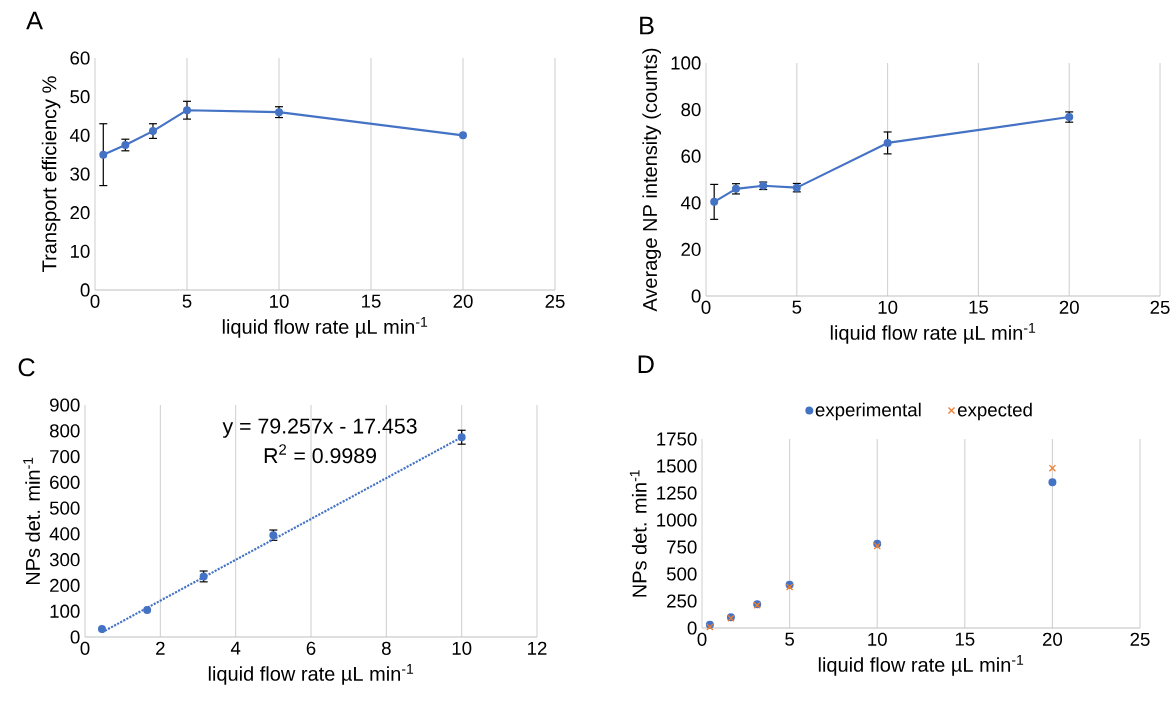  I want to click on y-tick-label: 750, so click(682, 547).